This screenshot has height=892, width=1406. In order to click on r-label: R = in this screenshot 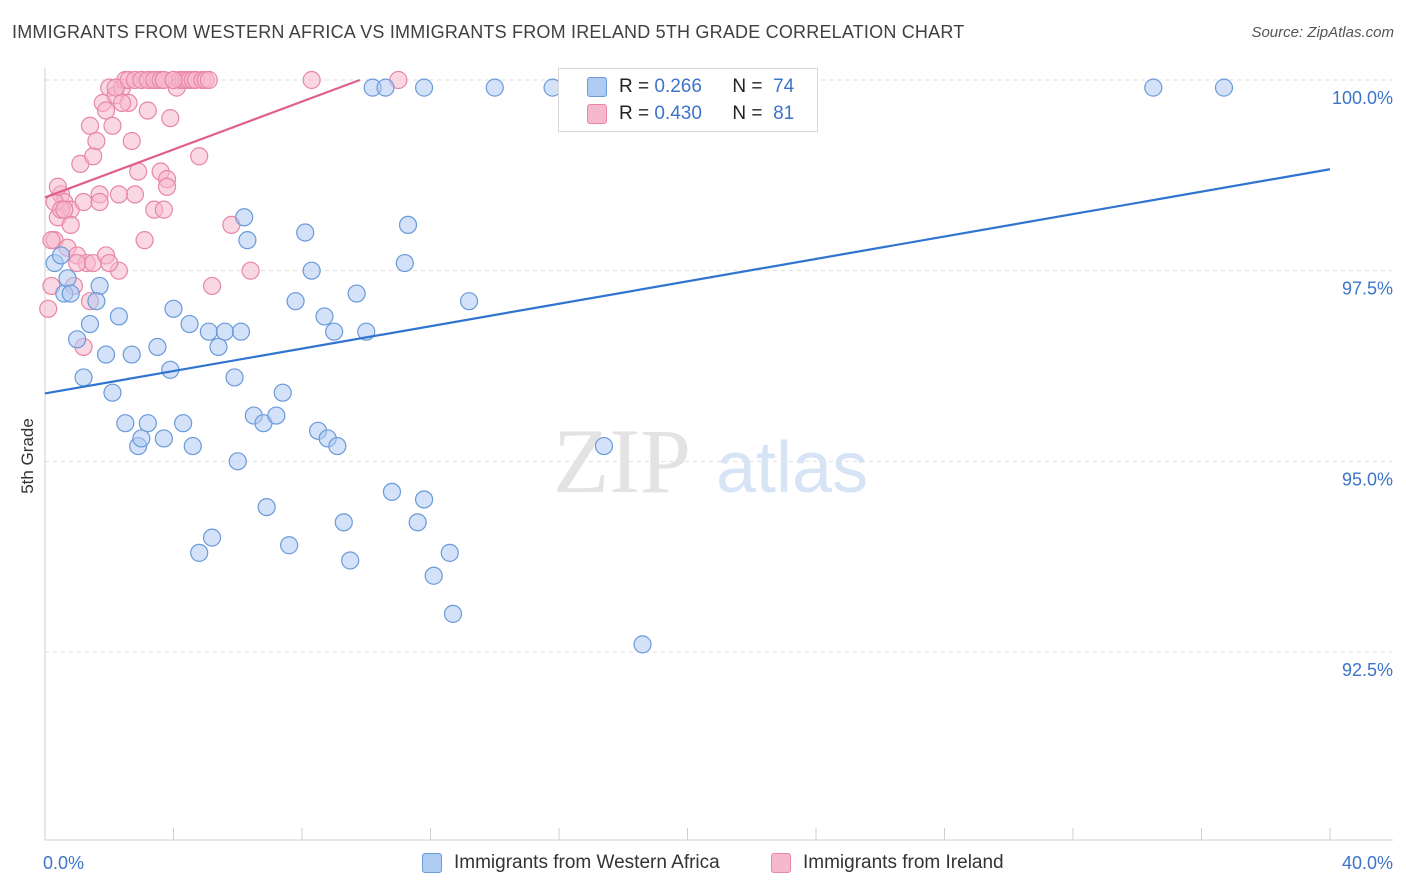, I will do `click(634, 113)`.